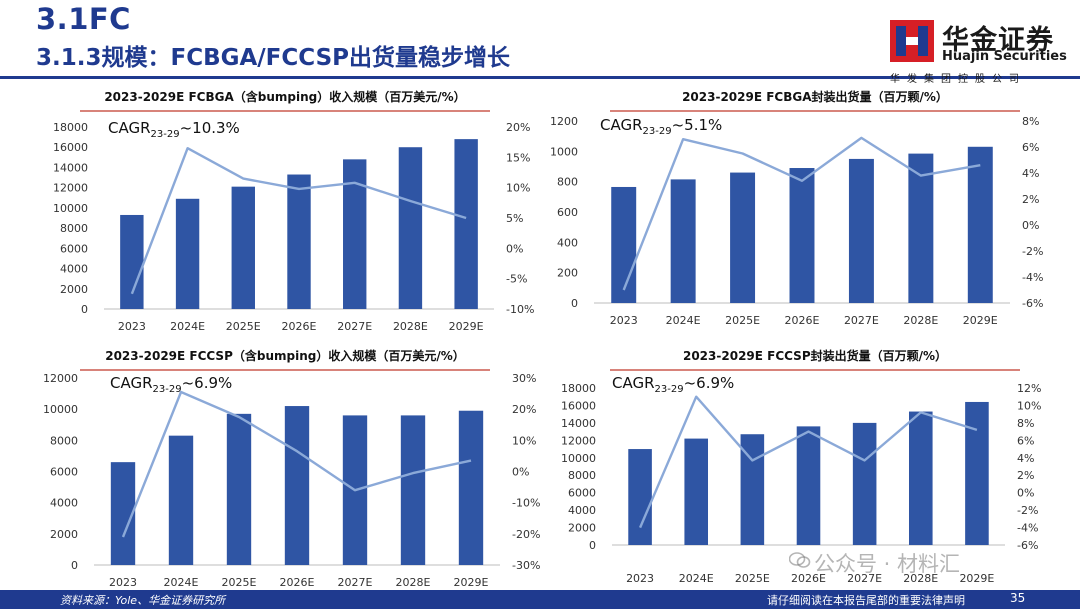  Describe the element at coordinates (567, 182) in the screenshot. I see `left-tick-label: 800` at that location.